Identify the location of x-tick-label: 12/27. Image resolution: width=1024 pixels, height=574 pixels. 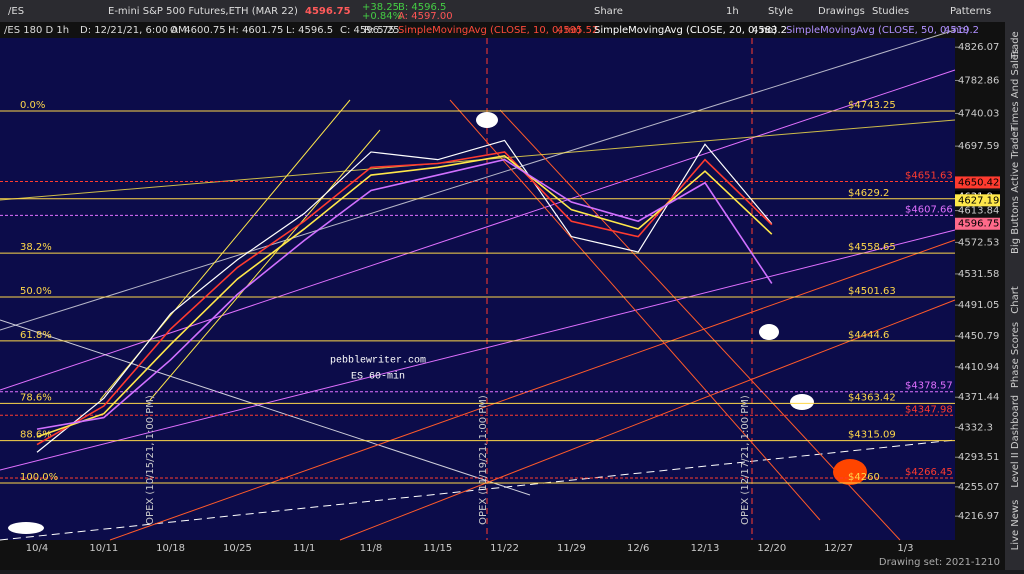
(838, 548).